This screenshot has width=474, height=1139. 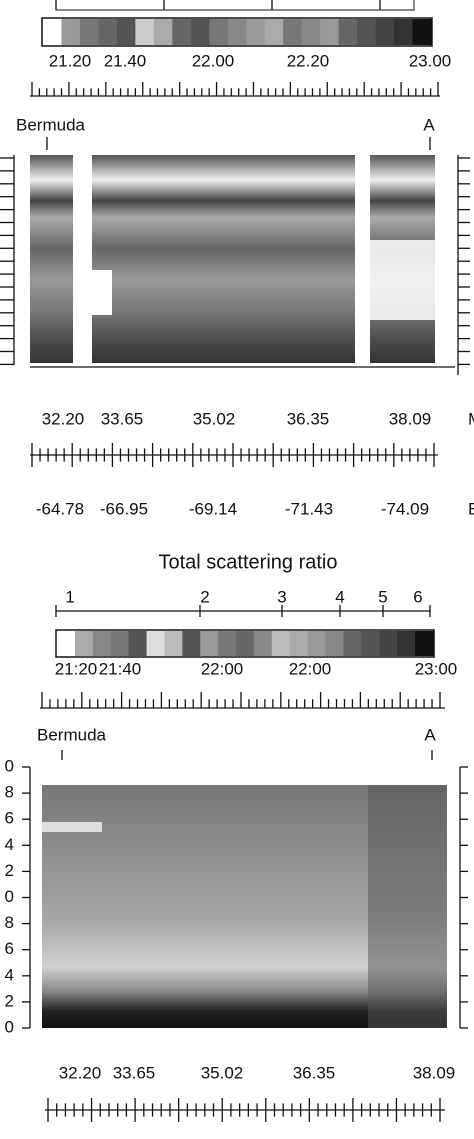 What do you see at coordinates (69, 596) in the screenshot?
I see `scale-label: 1` at bounding box center [69, 596].